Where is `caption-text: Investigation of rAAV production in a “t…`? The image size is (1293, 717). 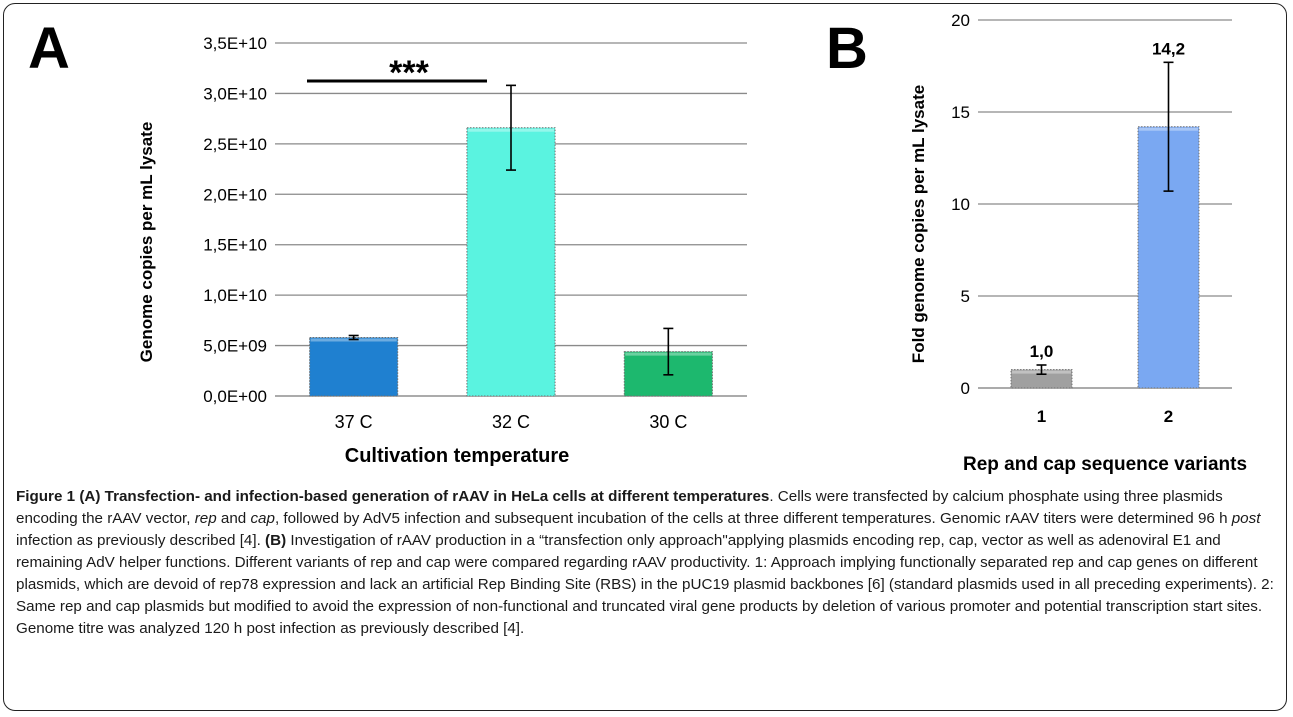
caption-text: Investigation of rAAV production in a “t… is located at coordinates (645, 584).